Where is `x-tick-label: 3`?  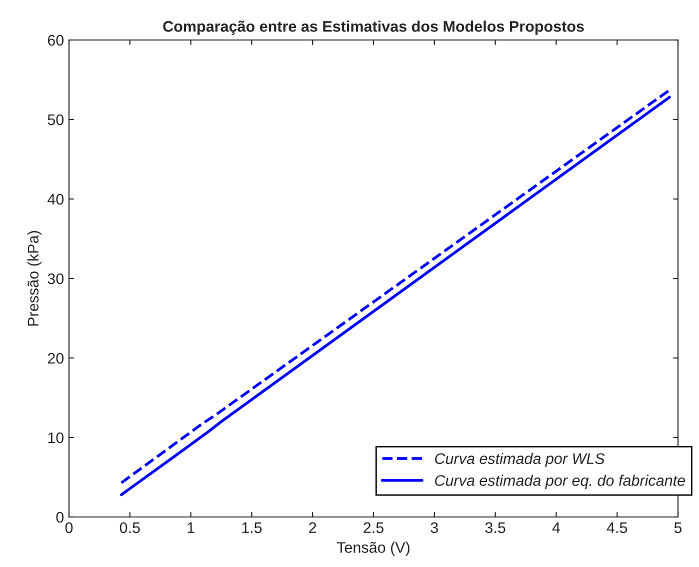 x-tick-label: 3 is located at coordinates (434, 528).